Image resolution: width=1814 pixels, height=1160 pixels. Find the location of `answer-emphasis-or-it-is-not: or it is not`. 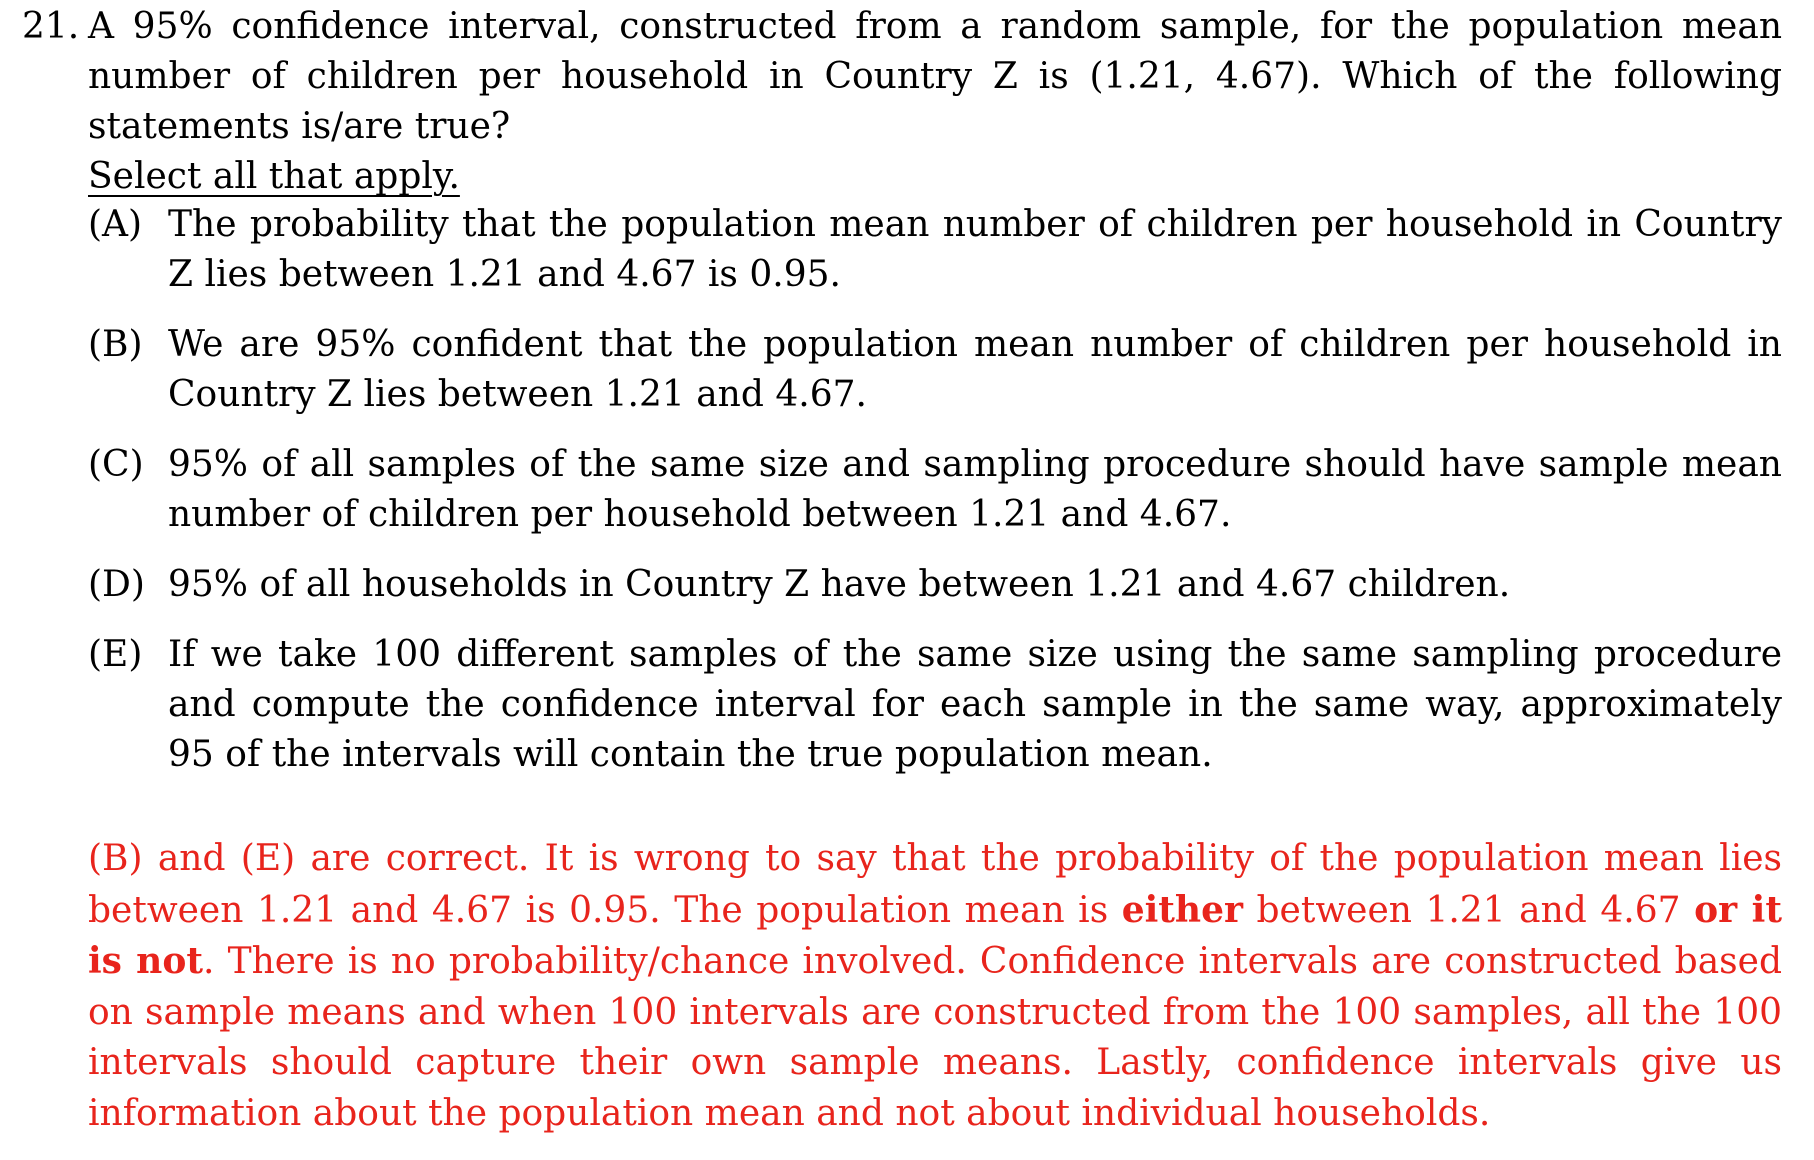

answer-emphasis-or-it-is-not: or it is not is located at coordinates (935, 935).